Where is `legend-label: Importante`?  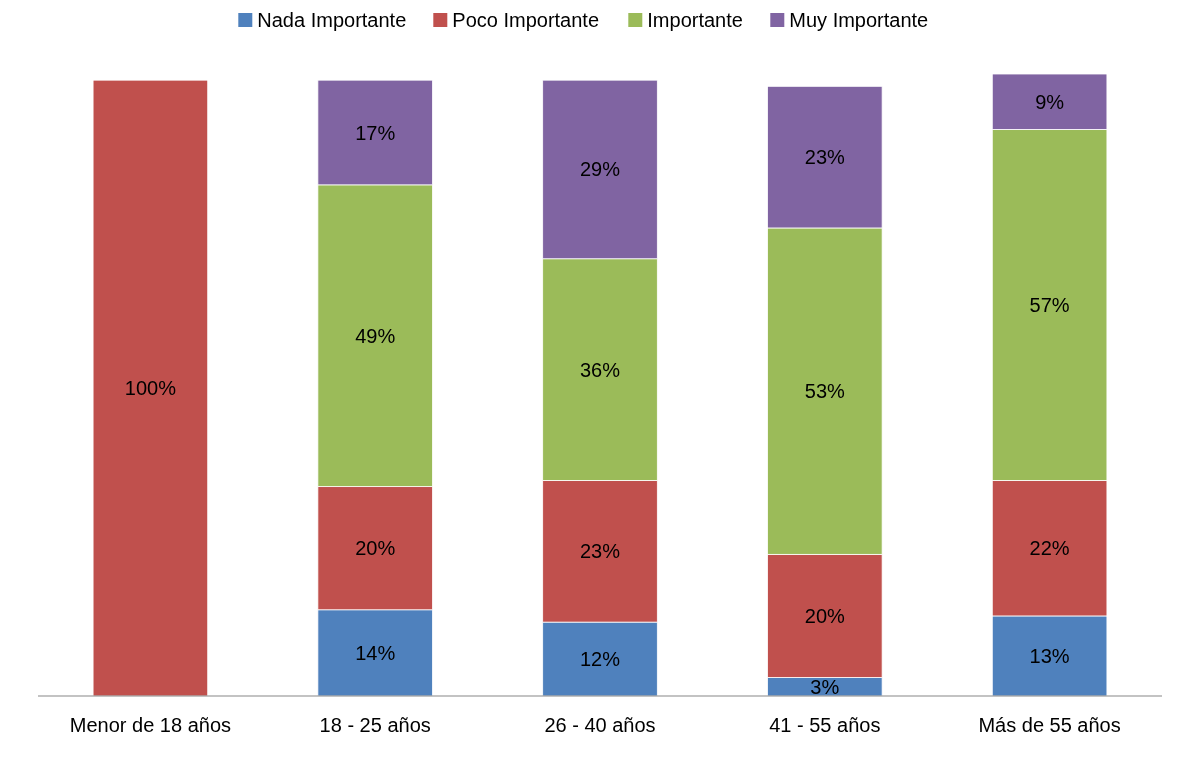 legend-label: Importante is located at coordinates (695, 20).